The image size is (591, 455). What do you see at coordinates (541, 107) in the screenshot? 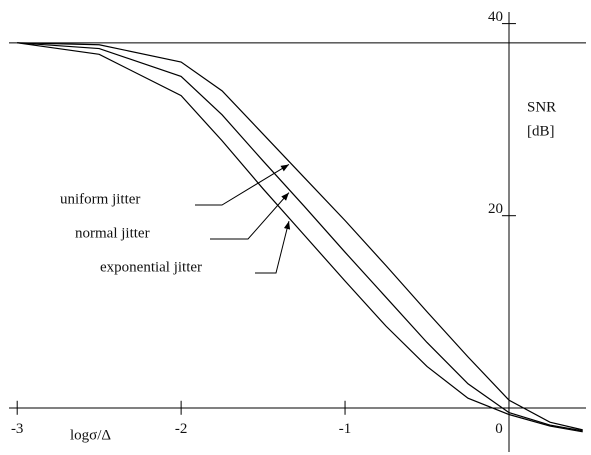
I see `y-axis-label: SNR` at bounding box center [541, 107].